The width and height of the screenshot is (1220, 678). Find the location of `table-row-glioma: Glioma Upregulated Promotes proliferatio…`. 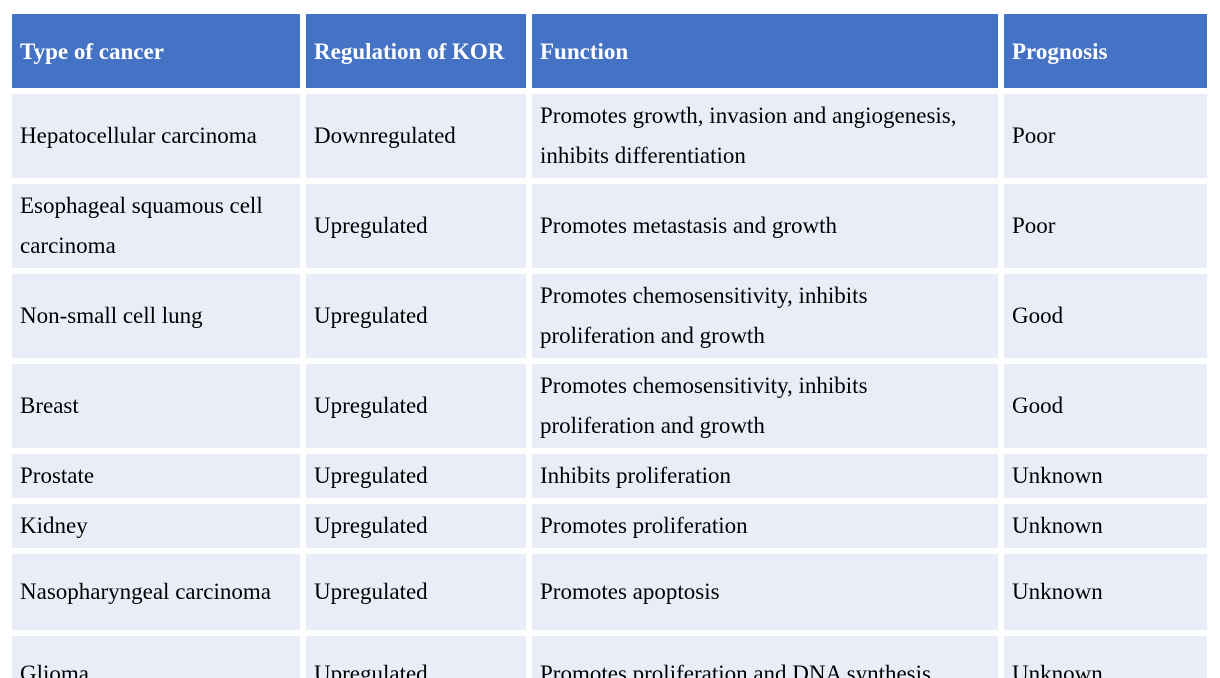

table-row-glioma: Glioma Upregulated Promotes proliferatio… is located at coordinates (609, 657).